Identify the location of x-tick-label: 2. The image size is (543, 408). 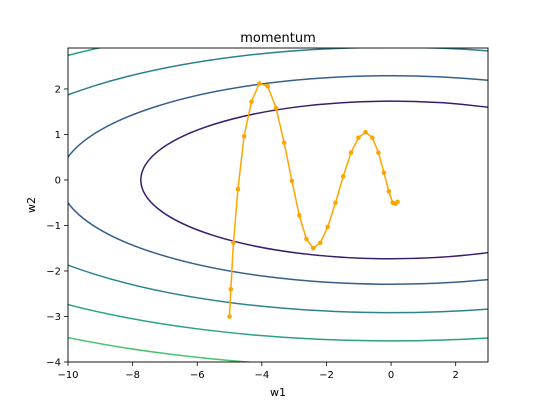
(456, 375).